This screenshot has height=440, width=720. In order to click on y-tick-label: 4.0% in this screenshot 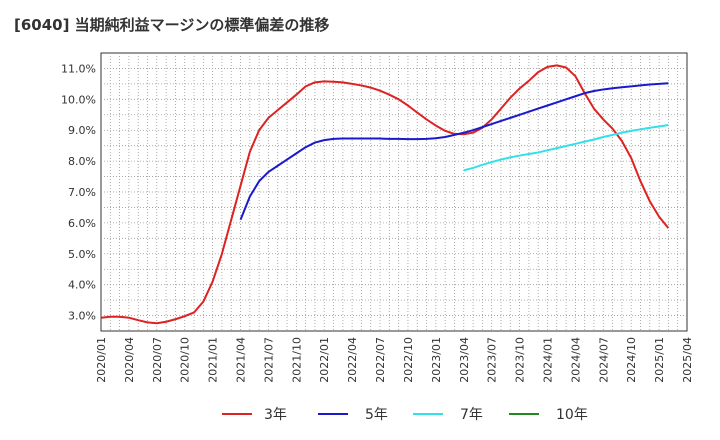, I will do `click(82, 285)`.